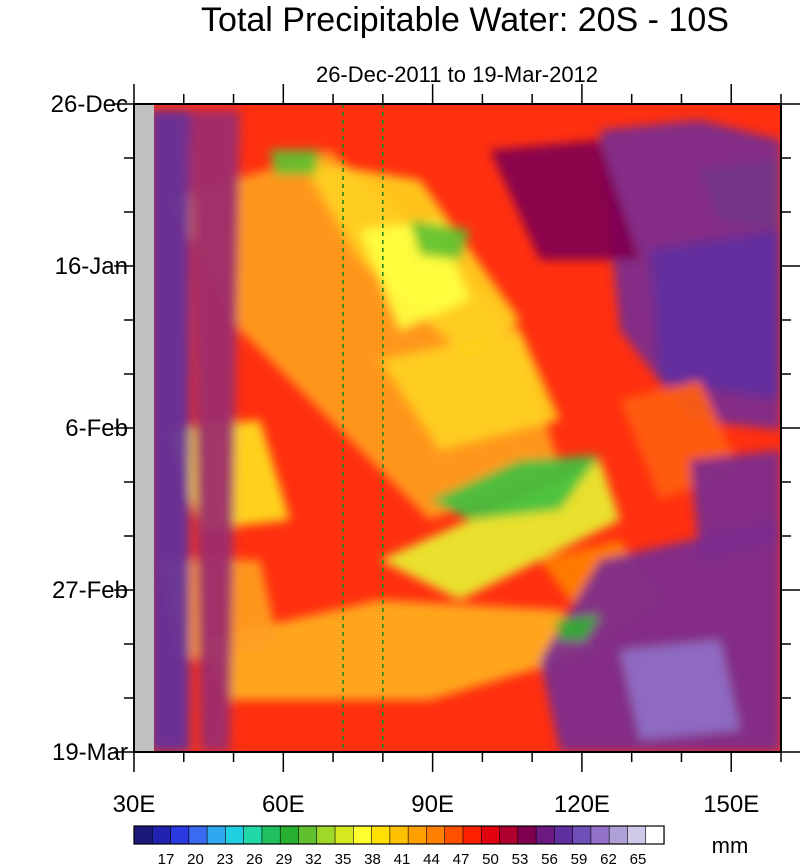  I want to click on missing-data-strip, so click(144, 428).